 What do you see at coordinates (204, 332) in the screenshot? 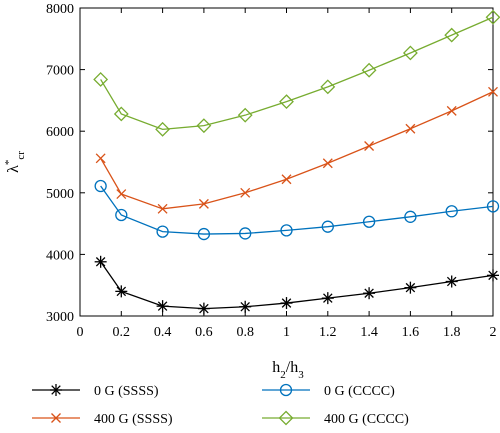
I see `x-tick-label: 0.6` at bounding box center [204, 332].